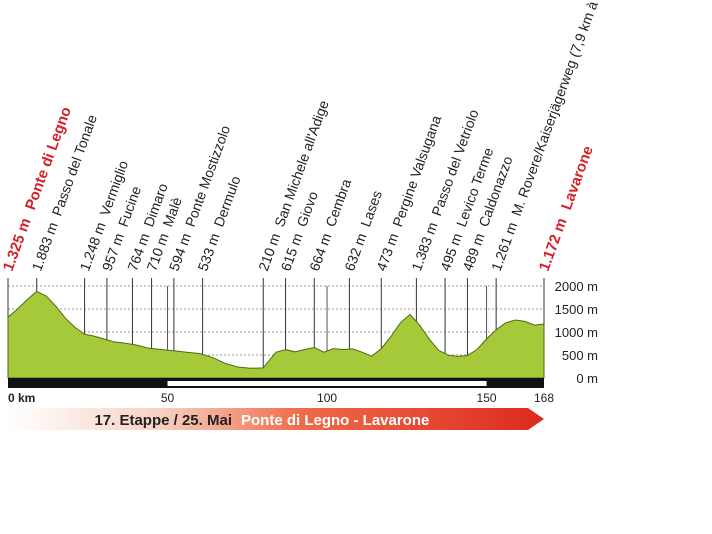  What do you see at coordinates (387, 252) in the screenshot?
I see `waypoint-elevation: 473 m` at bounding box center [387, 252].